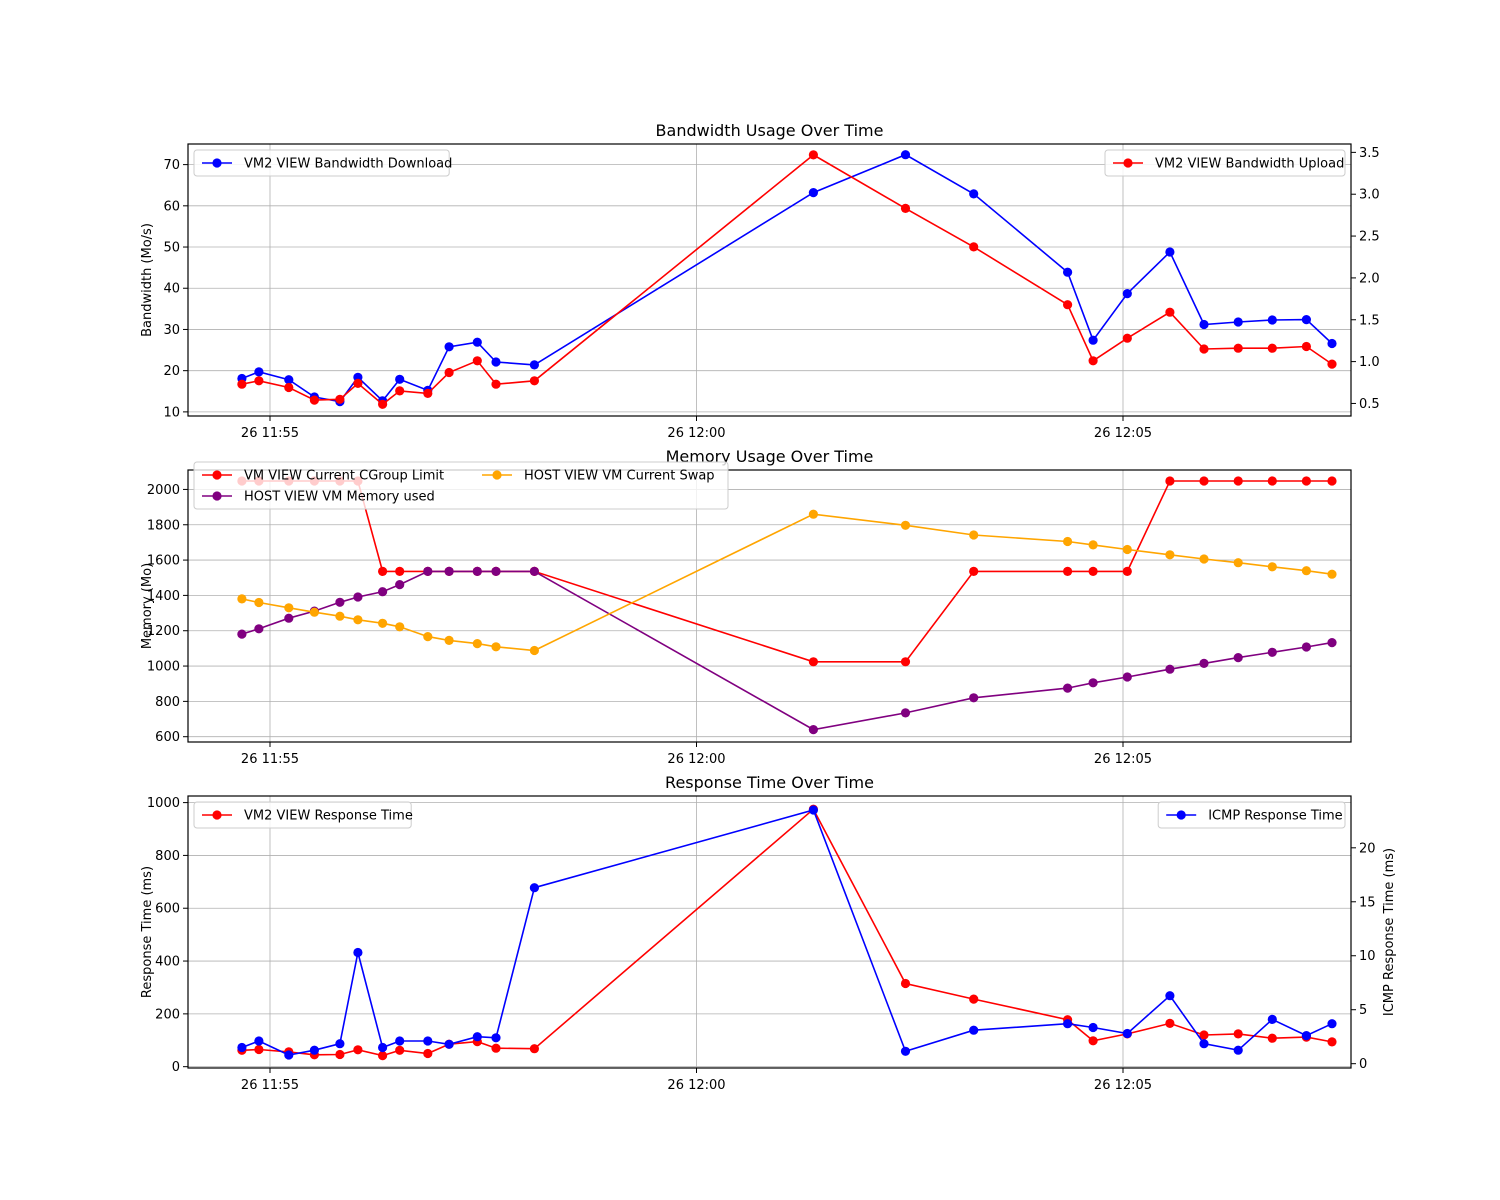  I want to click on y2-tick-label: 20, so click(1367, 848).